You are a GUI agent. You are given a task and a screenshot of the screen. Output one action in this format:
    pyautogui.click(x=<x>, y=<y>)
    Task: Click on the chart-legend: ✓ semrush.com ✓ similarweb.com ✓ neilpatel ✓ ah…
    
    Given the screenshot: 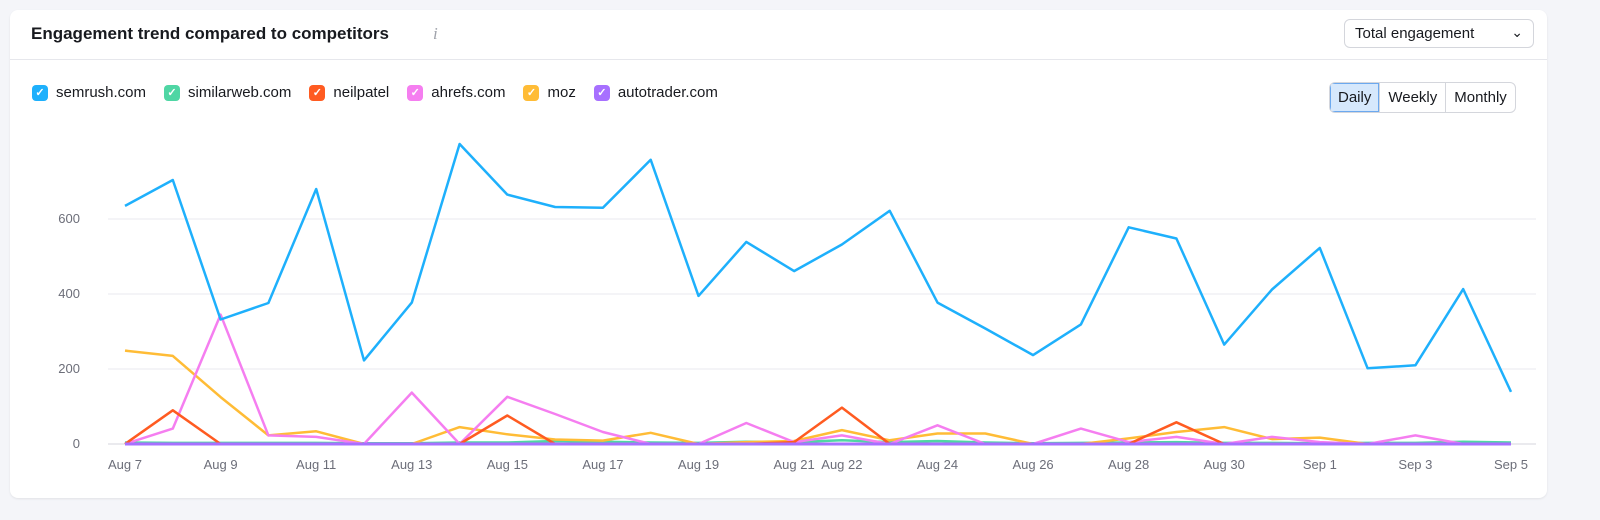 What is the action you would take?
    pyautogui.click(x=375, y=92)
    